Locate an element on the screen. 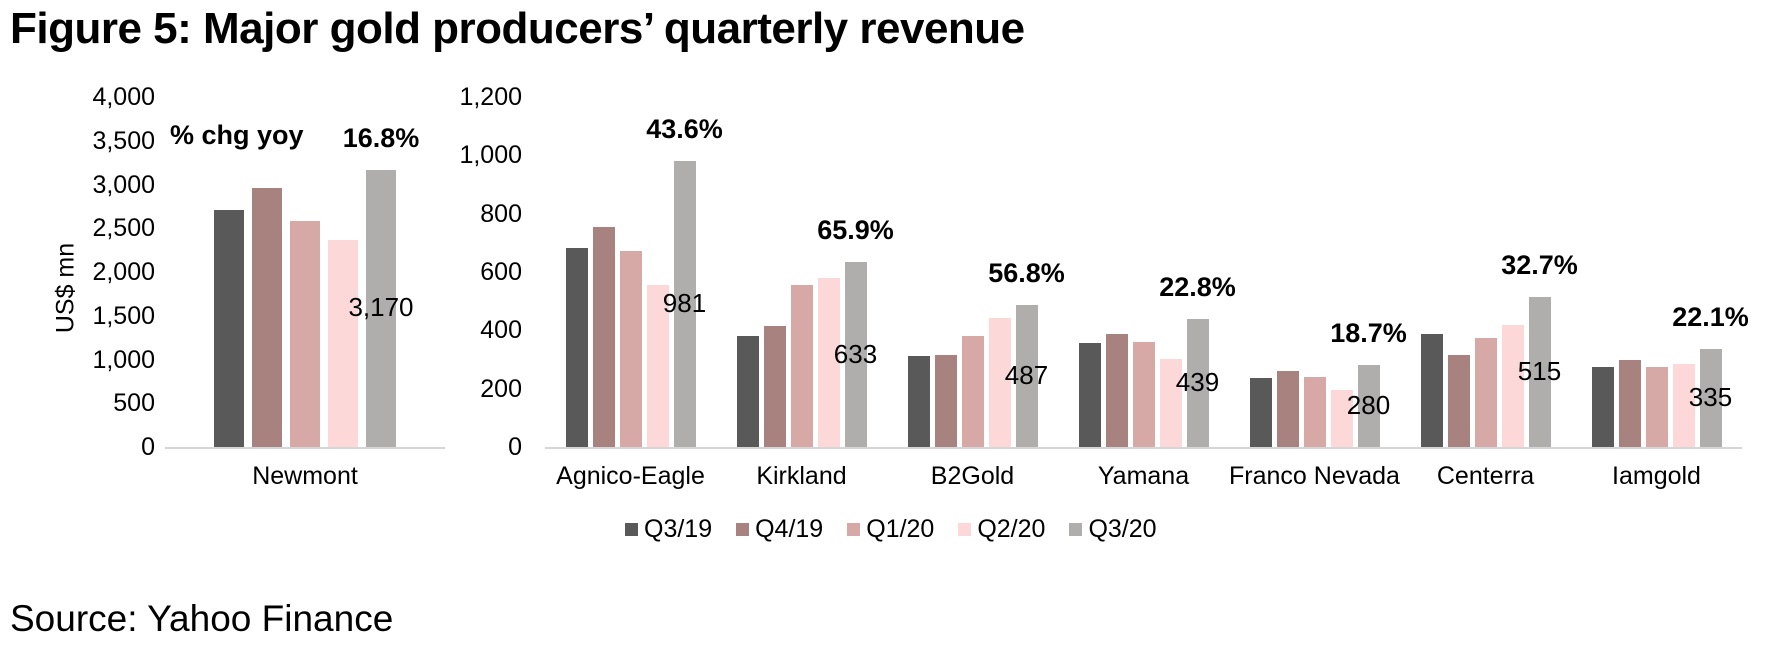  bar-q2-20-newmont is located at coordinates (343, 343).